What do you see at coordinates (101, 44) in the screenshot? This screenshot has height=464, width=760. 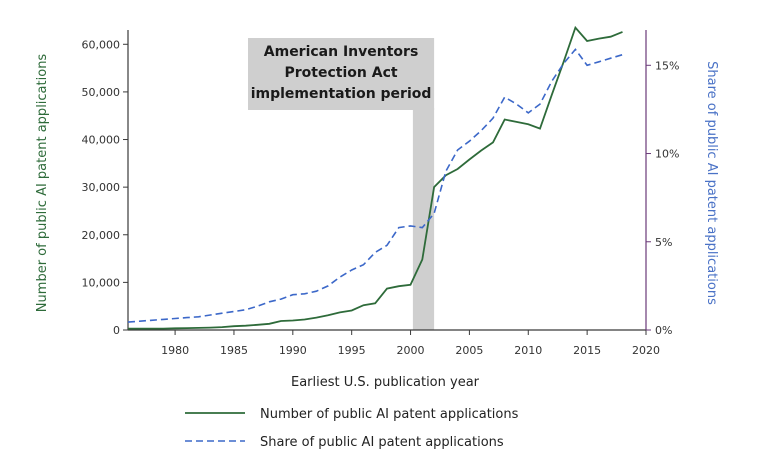 I see `left-tick-label: 60,000` at bounding box center [101, 44].